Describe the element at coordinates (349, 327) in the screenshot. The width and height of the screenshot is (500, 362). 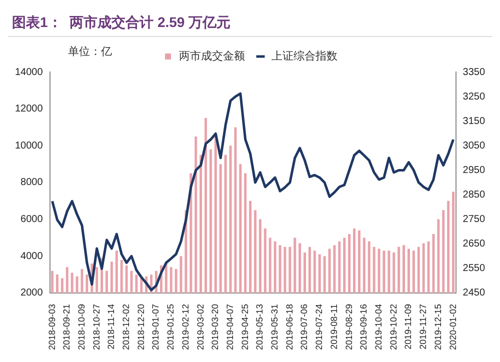
I see `x-tick-label: 2019-08-29` at that location.